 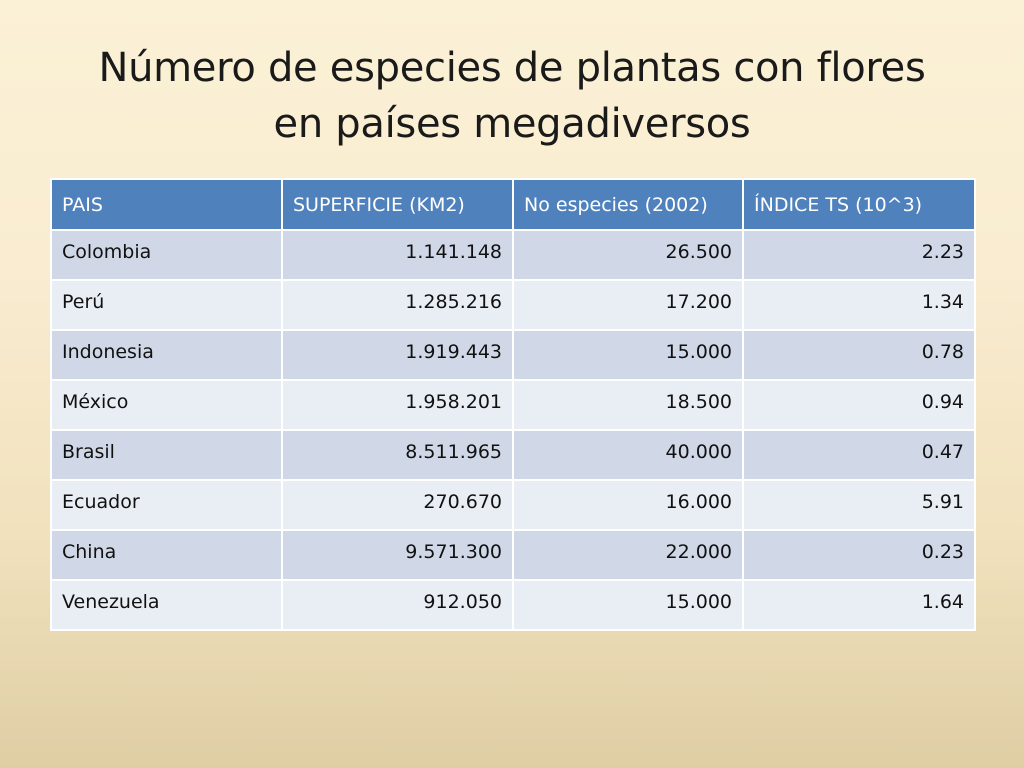 I want to click on cell-pais: Perú, so click(x=166, y=305).